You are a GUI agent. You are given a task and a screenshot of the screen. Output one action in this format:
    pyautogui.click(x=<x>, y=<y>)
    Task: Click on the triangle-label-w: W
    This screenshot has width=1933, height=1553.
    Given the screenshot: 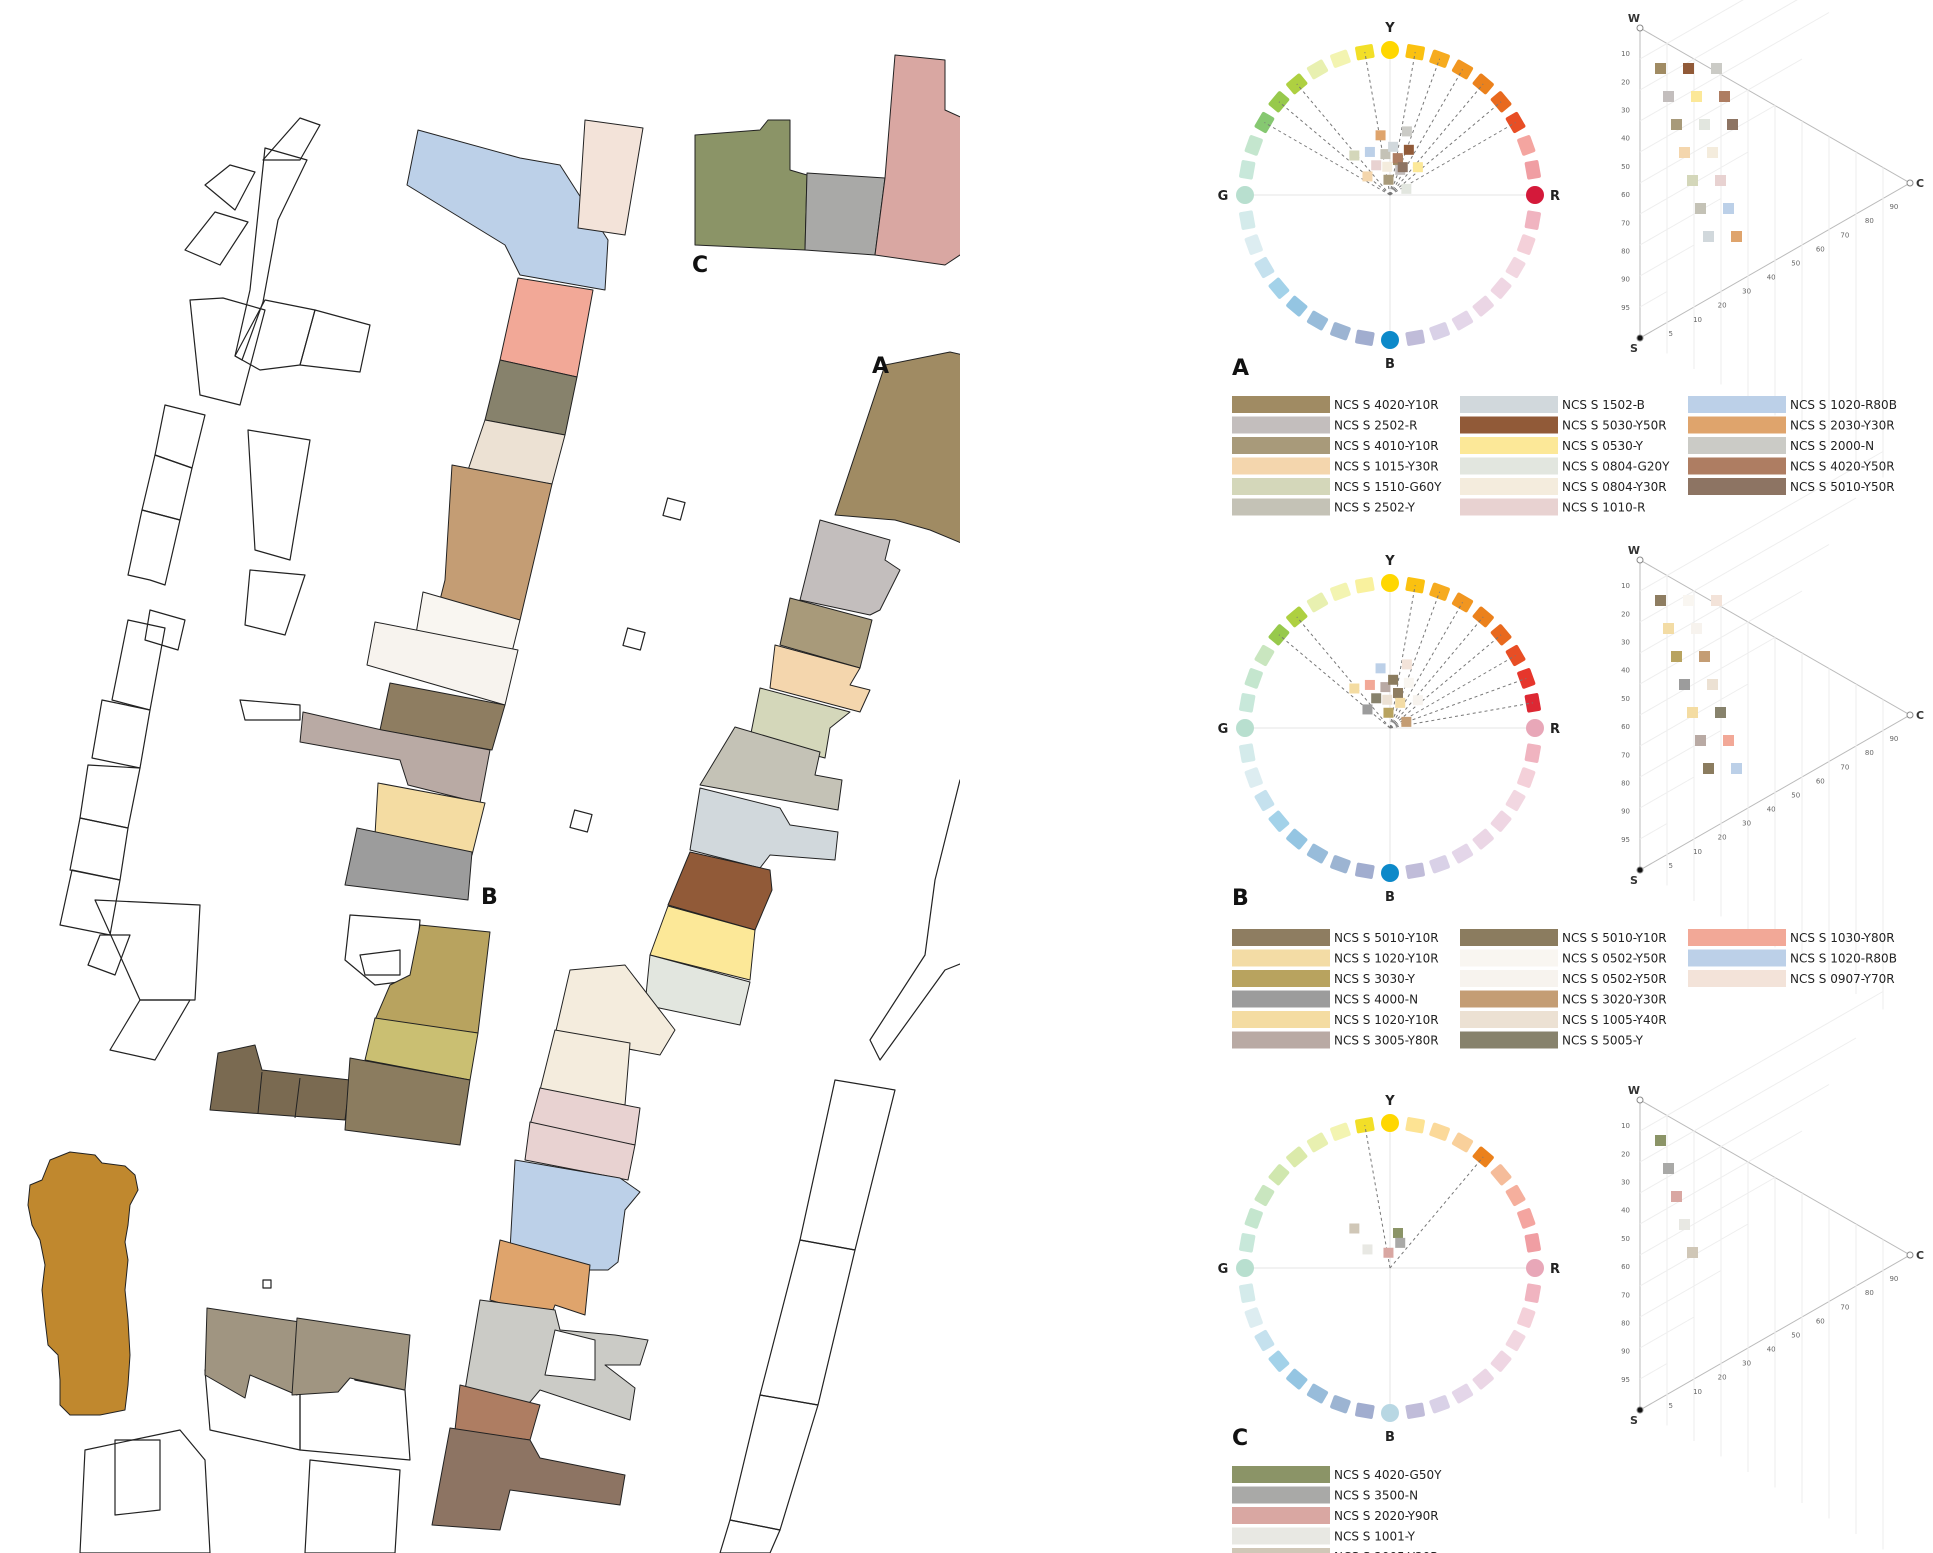 What is the action you would take?
    pyautogui.click(x=1634, y=18)
    